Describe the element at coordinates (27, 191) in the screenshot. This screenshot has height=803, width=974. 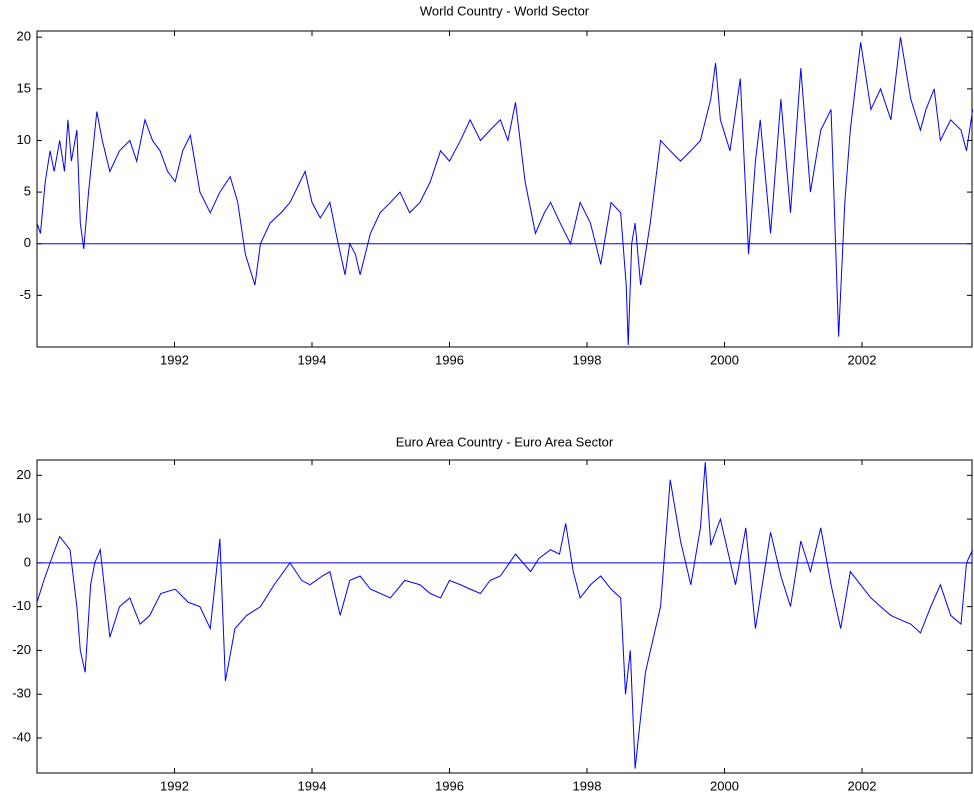
I see `y-tick-label: 5` at that location.